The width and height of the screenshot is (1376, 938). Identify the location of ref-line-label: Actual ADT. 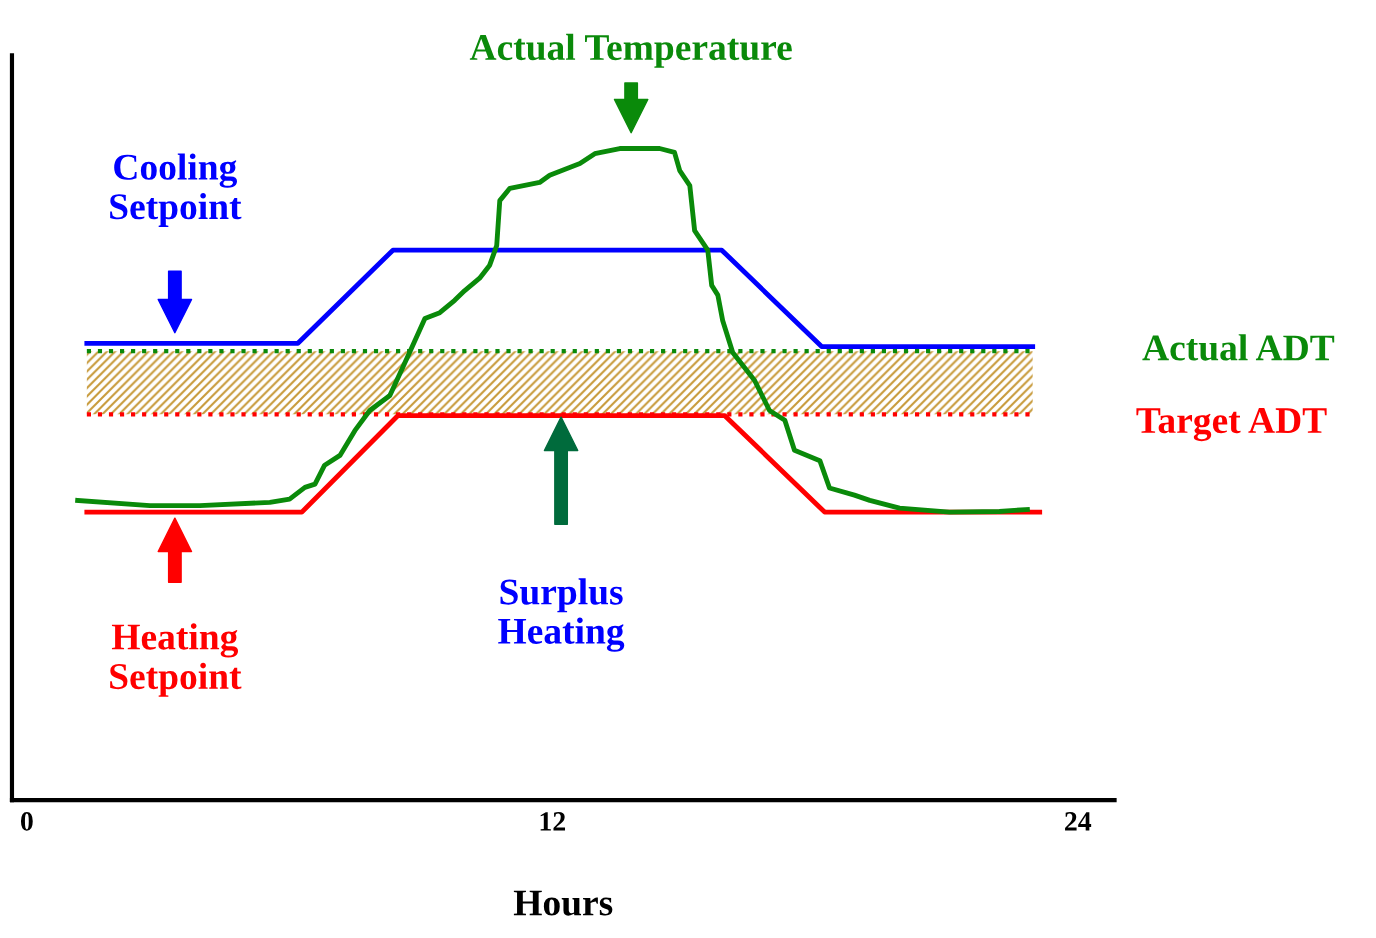
(1238, 347).